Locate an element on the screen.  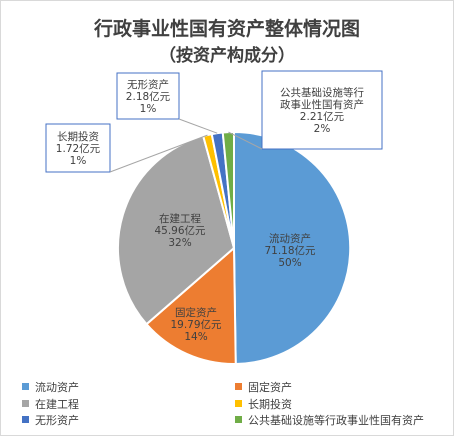
chart-title: 行政事业性国有资产整体情况图 is located at coordinates (226, 29).